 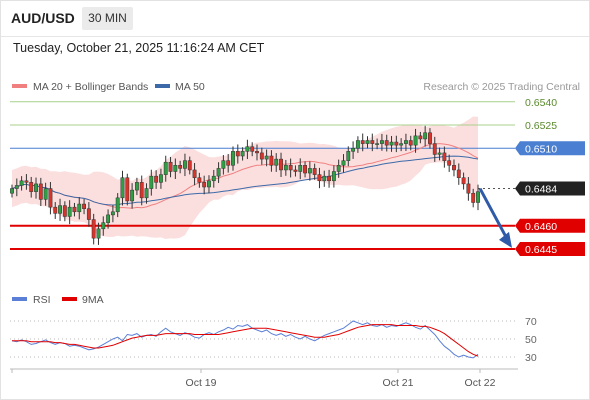 I want to click on level-tag-0.6460, so click(x=550, y=225).